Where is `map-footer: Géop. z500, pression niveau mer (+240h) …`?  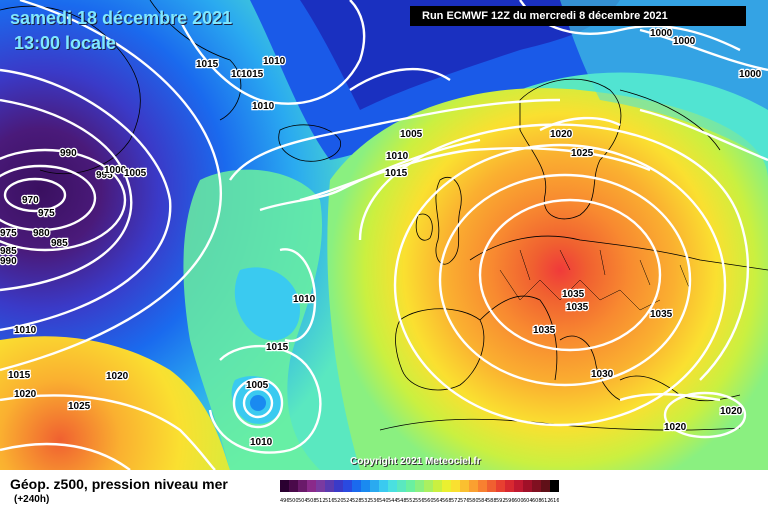 map-footer: Géop. z500, pression niveau mer (+240h) … is located at coordinates (384, 491).